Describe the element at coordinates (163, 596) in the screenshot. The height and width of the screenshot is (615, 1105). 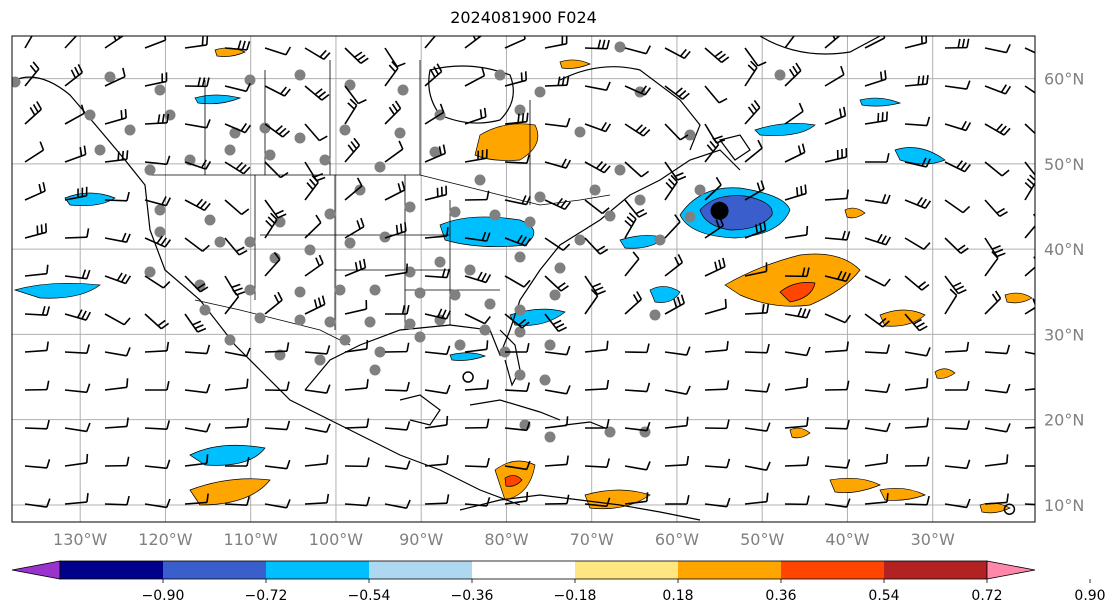
I see `colorbar-tick-label: −0.90` at that location.